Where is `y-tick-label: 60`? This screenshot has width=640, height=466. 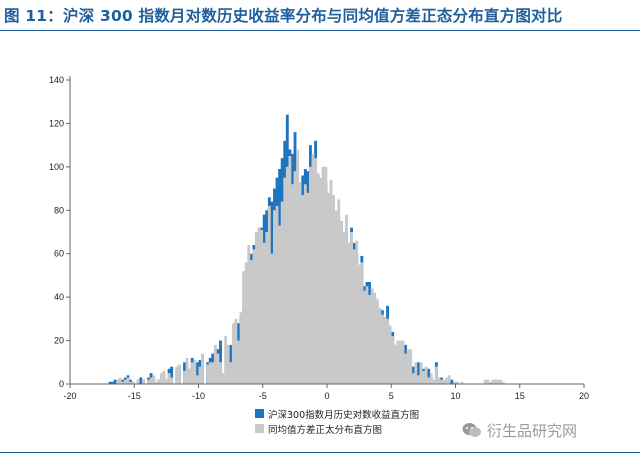 y-tick-label: 60 is located at coordinates (59, 254).